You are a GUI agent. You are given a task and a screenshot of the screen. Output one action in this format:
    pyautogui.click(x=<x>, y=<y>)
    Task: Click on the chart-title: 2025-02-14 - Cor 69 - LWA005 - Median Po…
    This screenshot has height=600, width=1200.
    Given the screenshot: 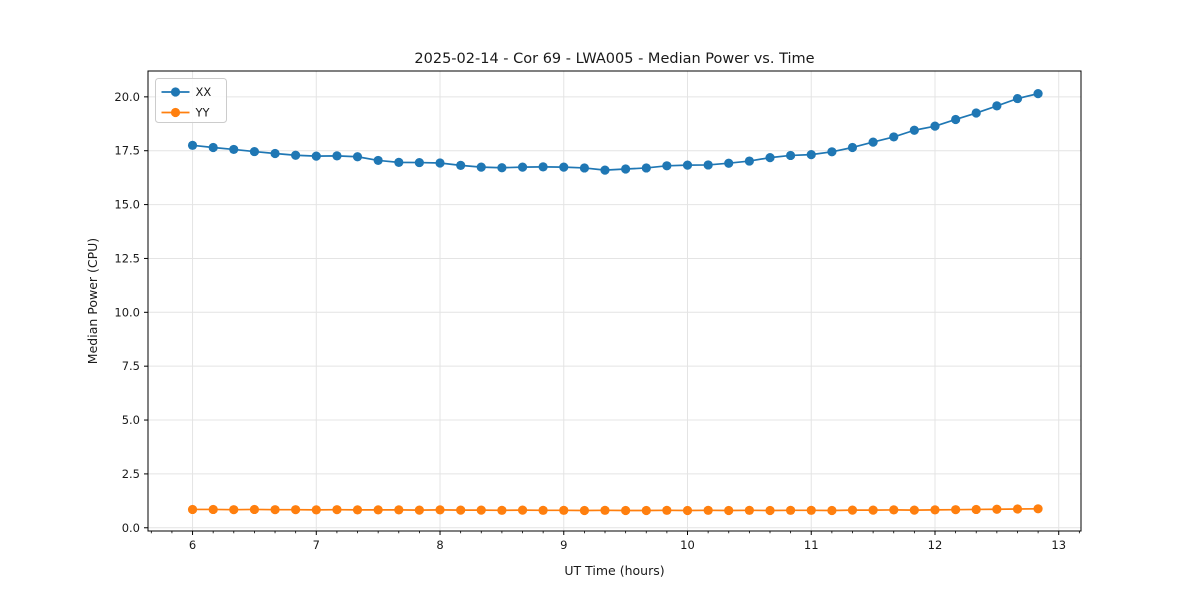 What is the action you would take?
    pyautogui.click(x=614, y=59)
    